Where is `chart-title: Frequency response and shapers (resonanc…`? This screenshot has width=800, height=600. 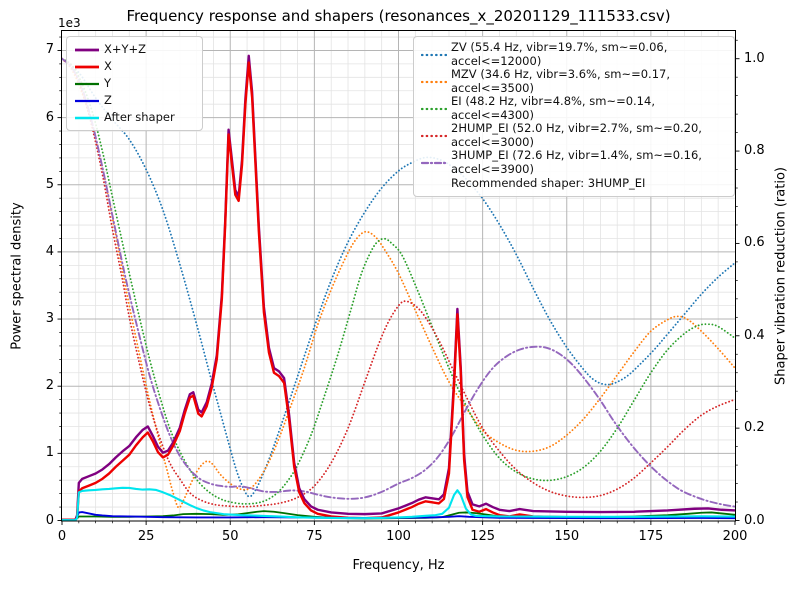
chart-title: Frequency response and shapers (resonanc… is located at coordinates (398, 16).